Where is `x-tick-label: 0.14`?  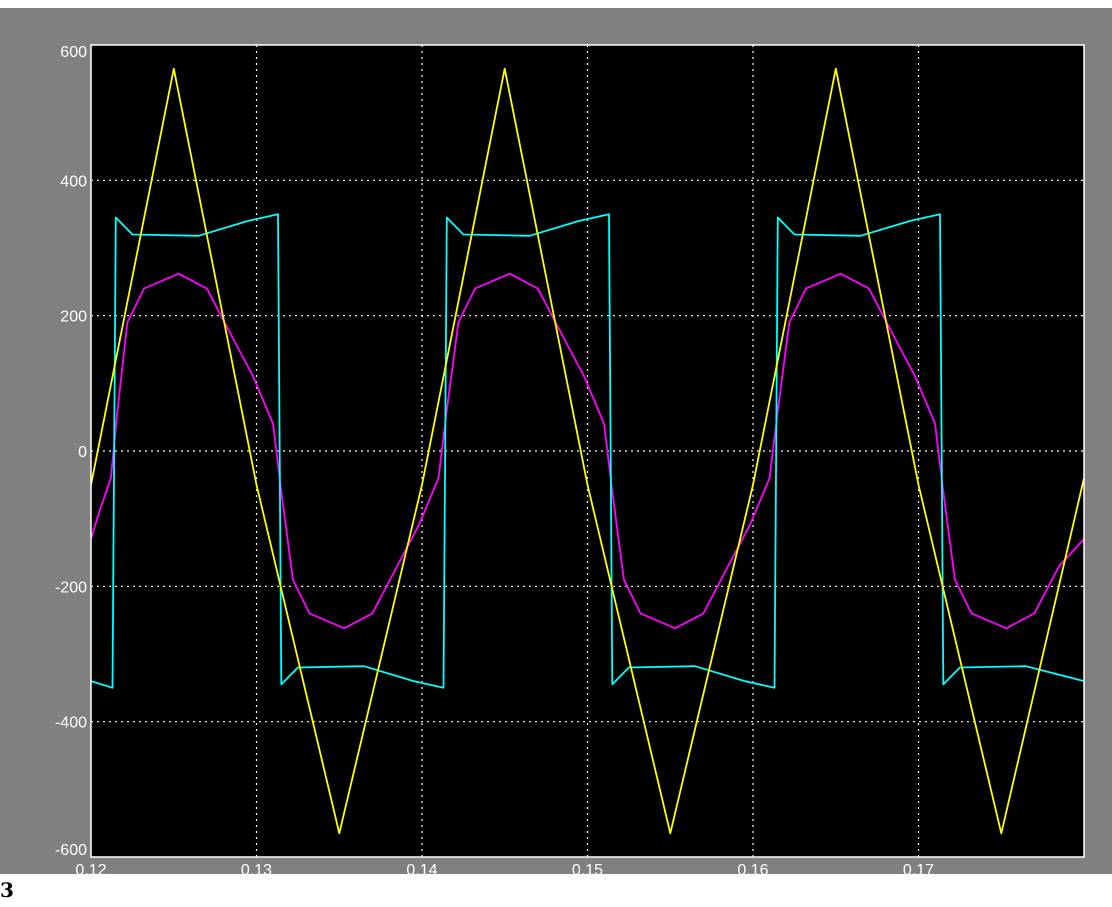 x-tick-label: 0.14 is located at coordinates (421, 870).